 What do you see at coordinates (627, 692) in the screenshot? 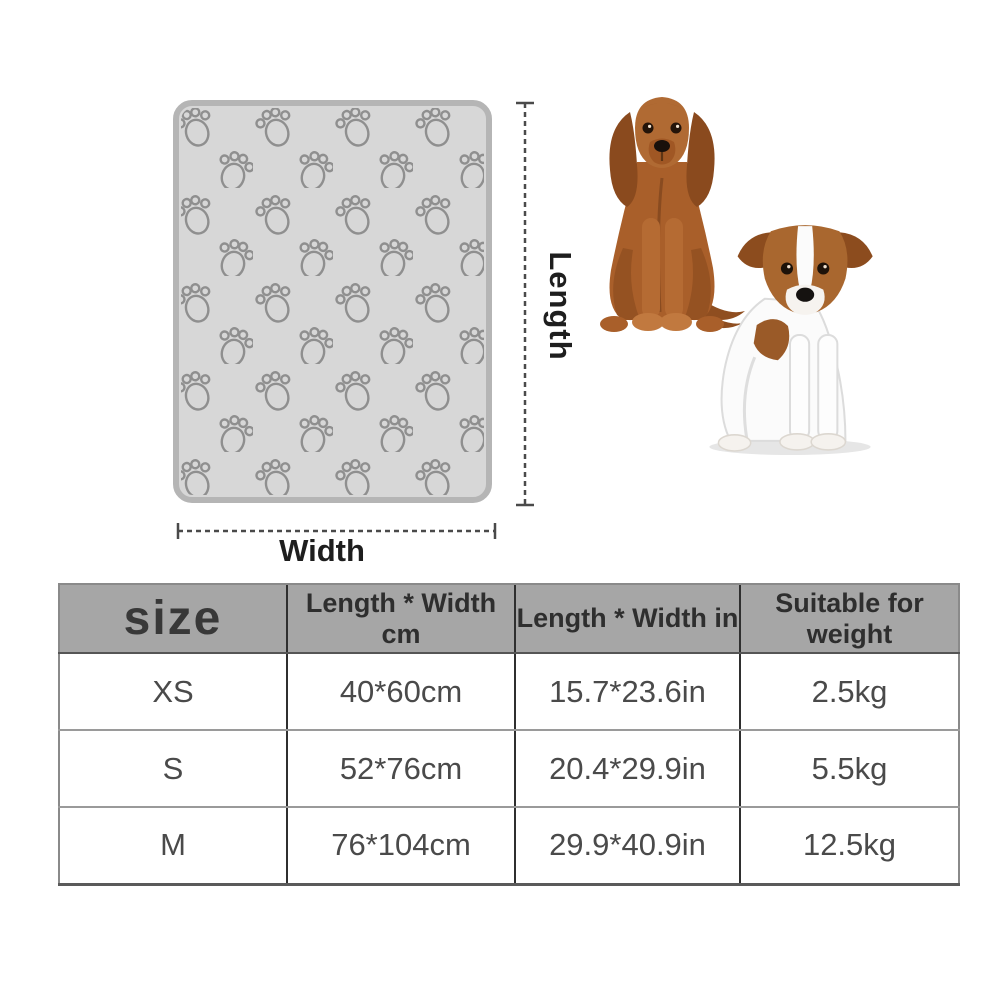
I see `in-cell: 15.7*23.6in` at bounding box center [627, 692].